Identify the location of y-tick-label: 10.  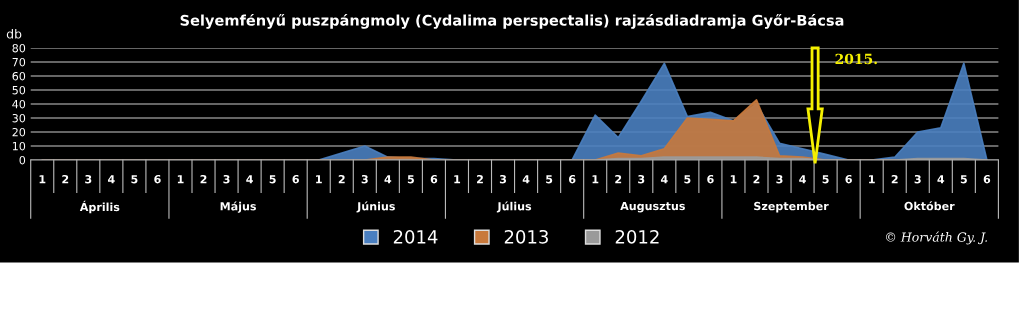
(19, 146).